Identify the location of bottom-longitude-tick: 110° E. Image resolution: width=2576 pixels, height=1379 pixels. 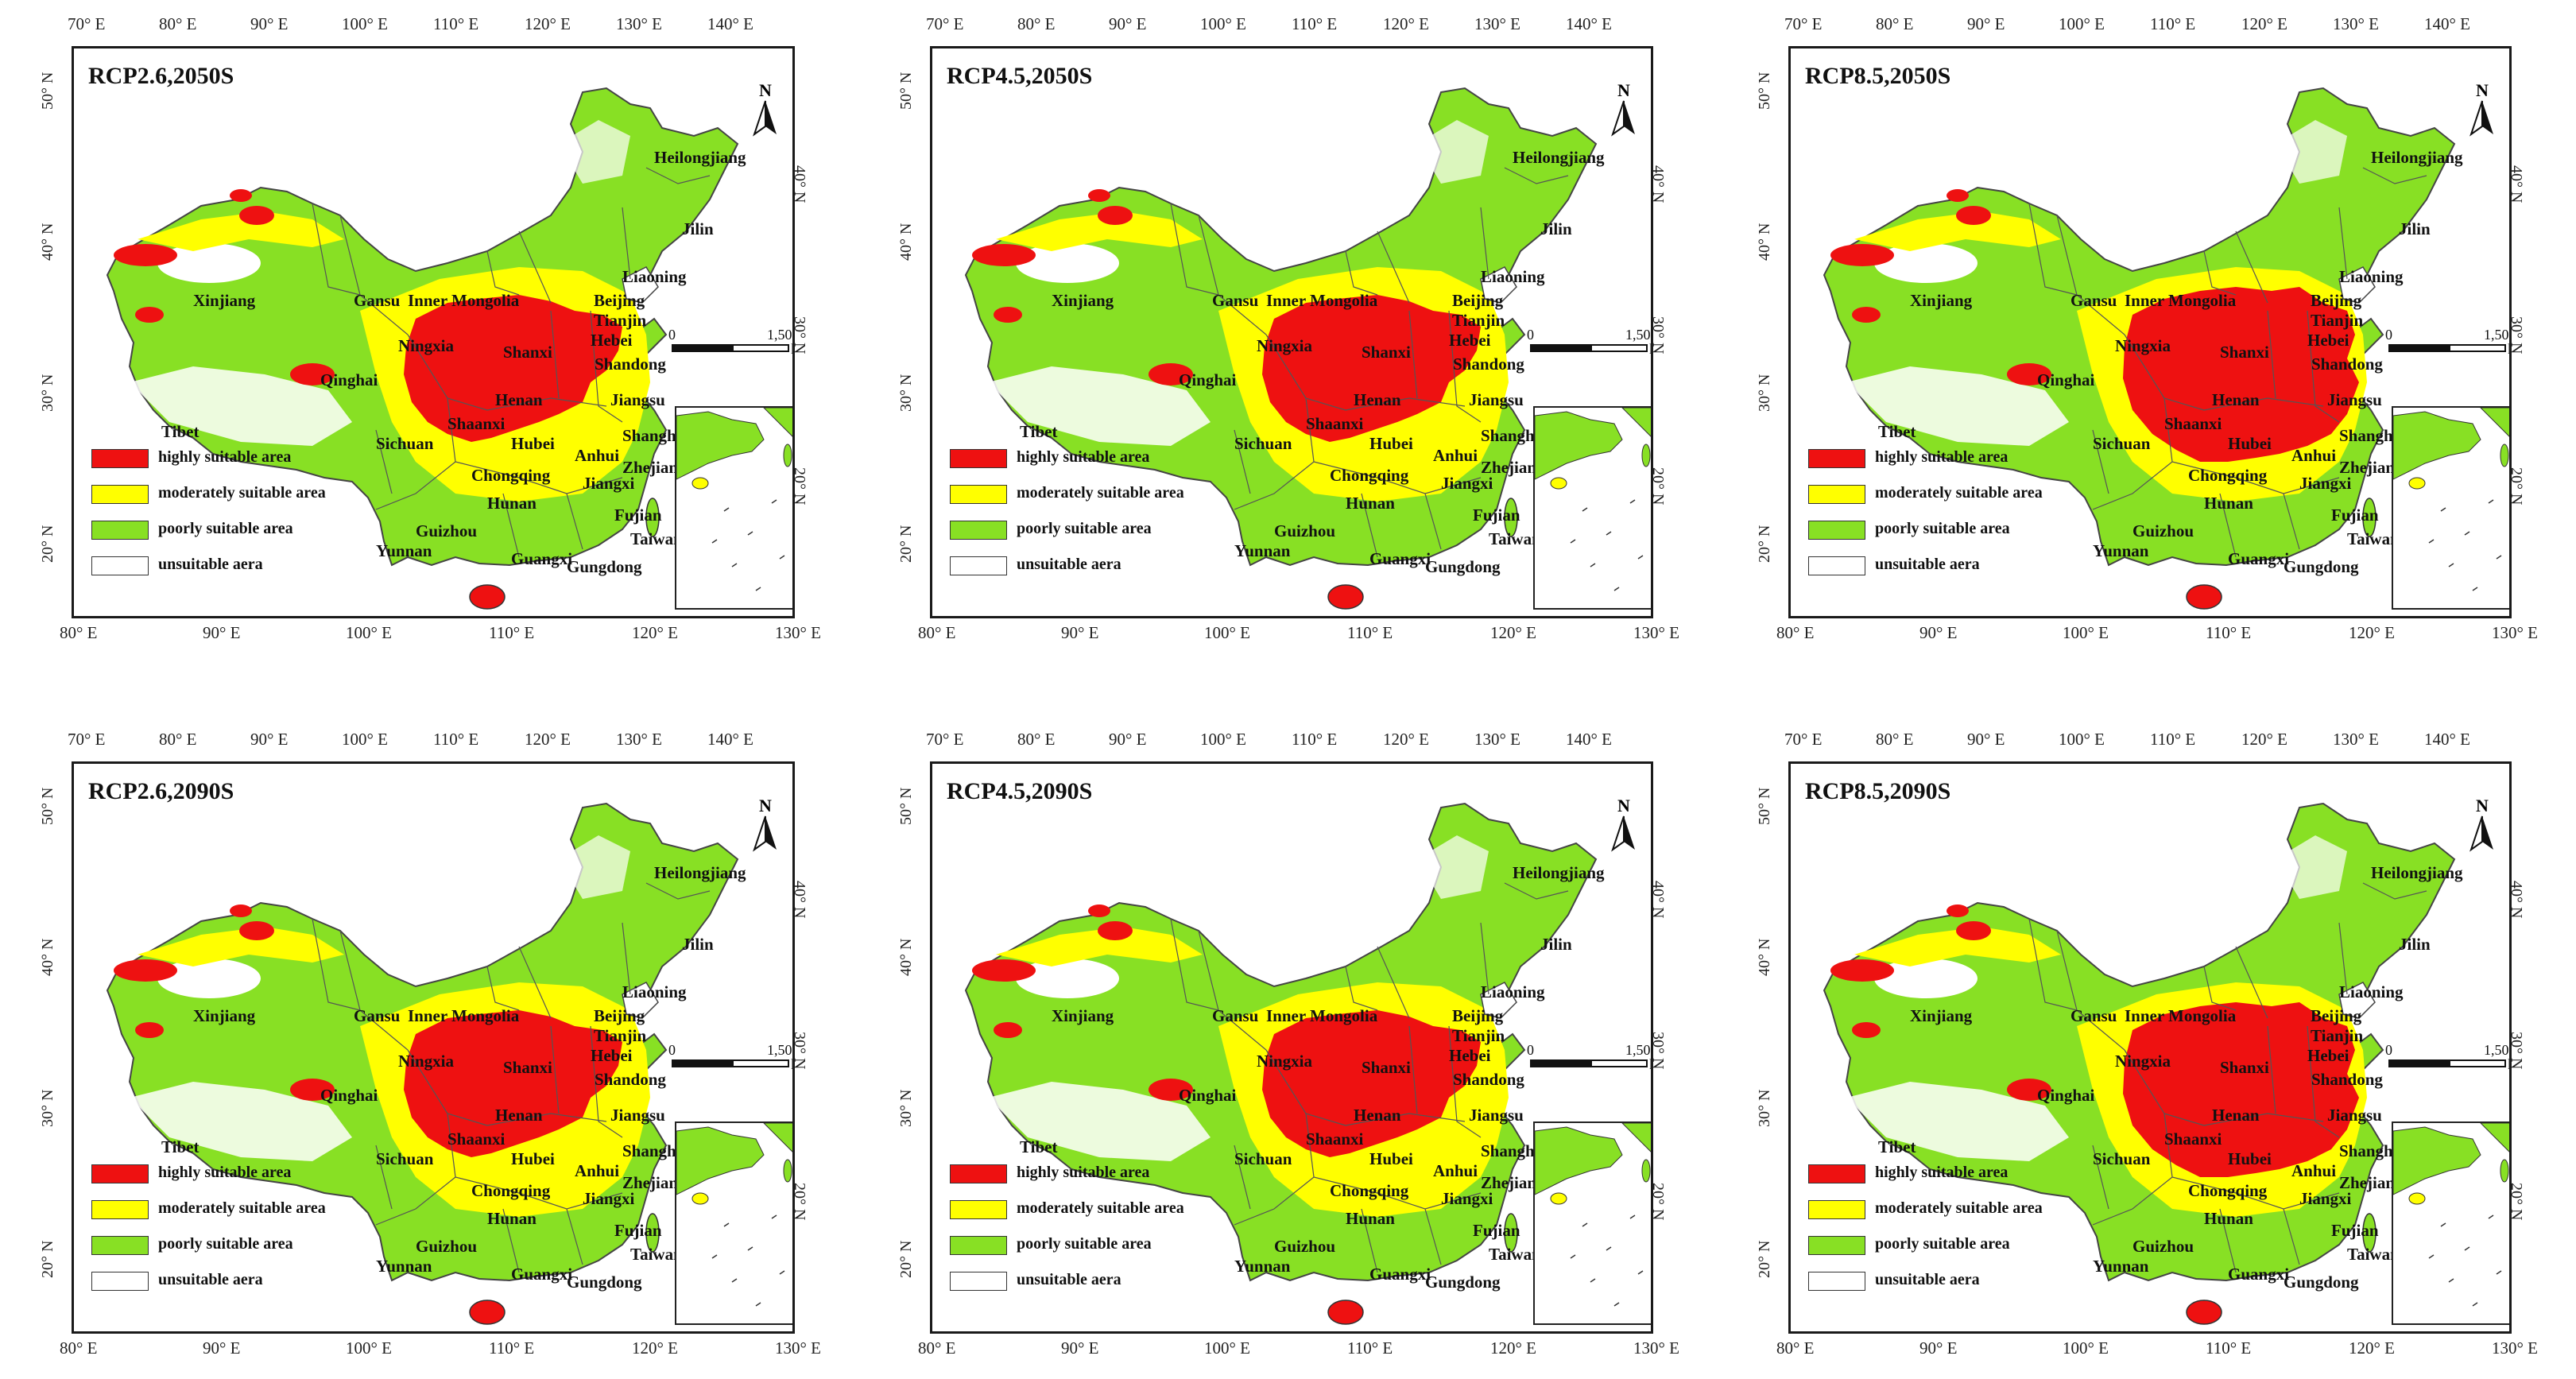
(512, 1348).